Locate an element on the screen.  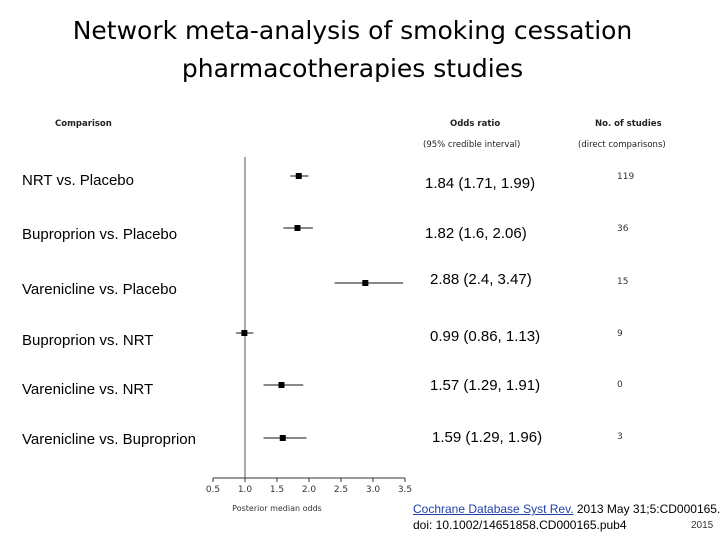
studies-count-buproprion-placebo: 36 is located at coordinates (623, 229).